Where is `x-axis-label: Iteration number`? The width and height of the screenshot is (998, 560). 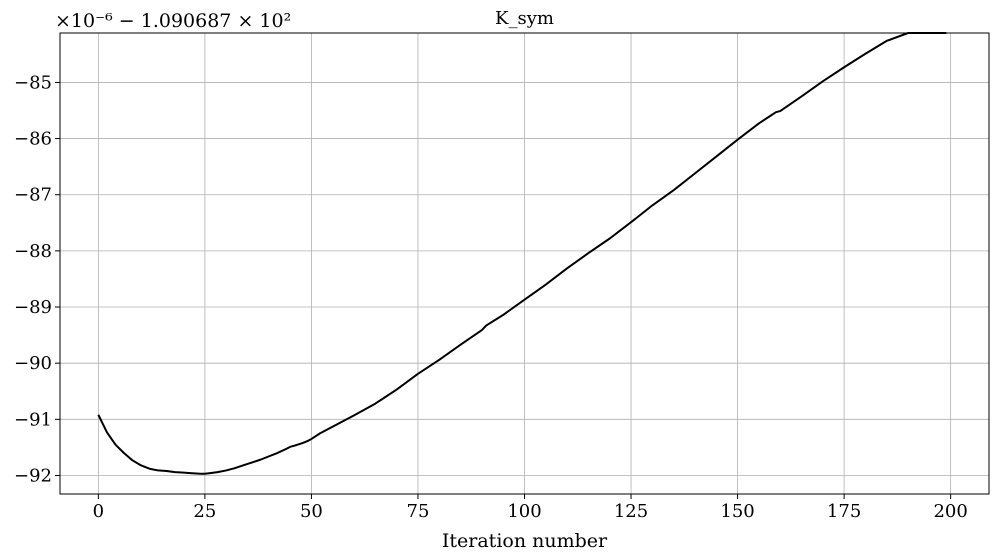
x-axis-label: Iteration number is located at coordinates (525, 541).